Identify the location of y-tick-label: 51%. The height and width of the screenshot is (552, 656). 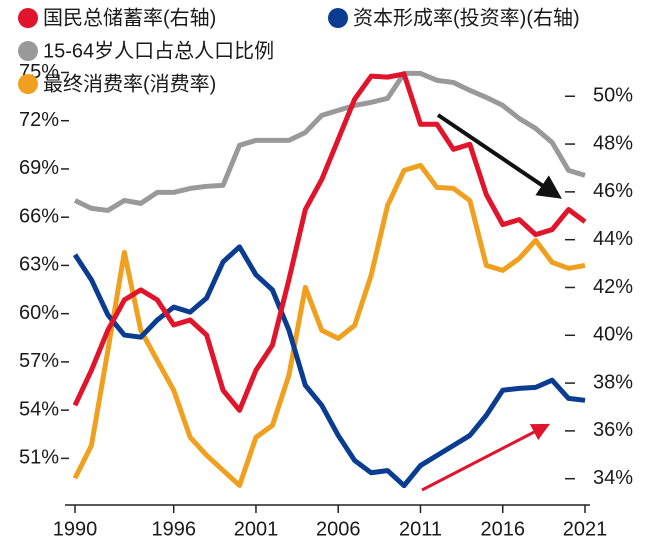
(39, 458).